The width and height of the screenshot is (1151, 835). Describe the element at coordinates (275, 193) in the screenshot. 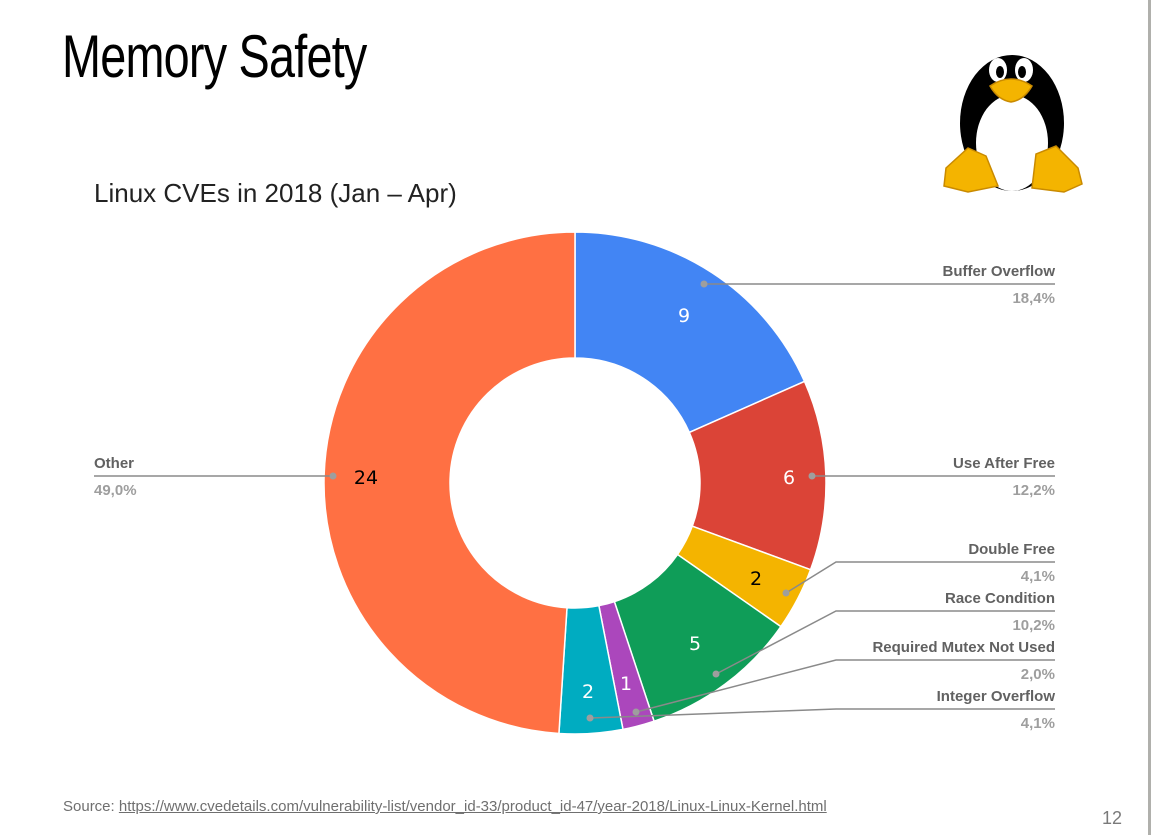

I see `chart-title: Linux CVEs in 2018 (Jan – Apr)` at that location.